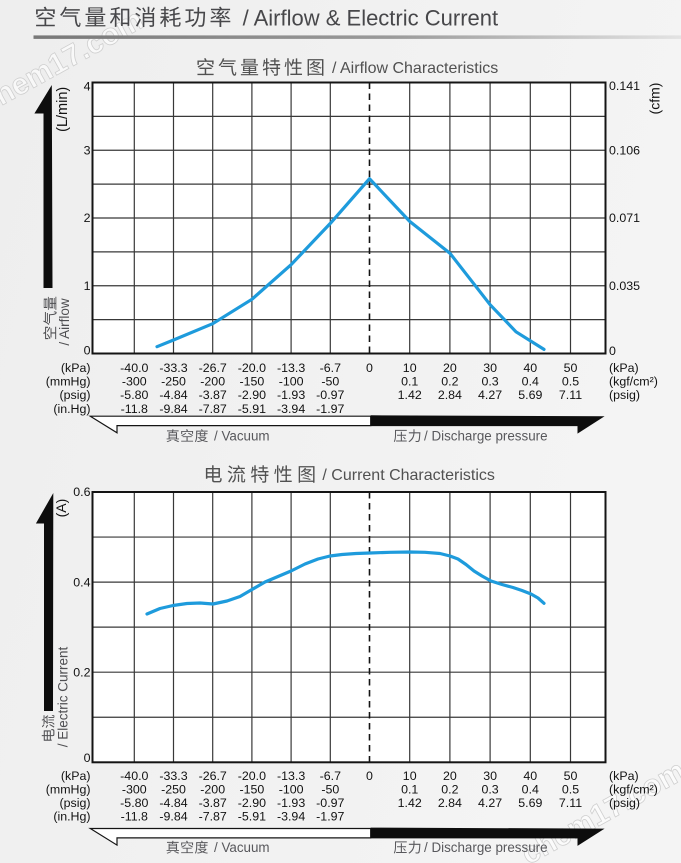  I want to click on svg-text: 0.2, so click(449, 790).